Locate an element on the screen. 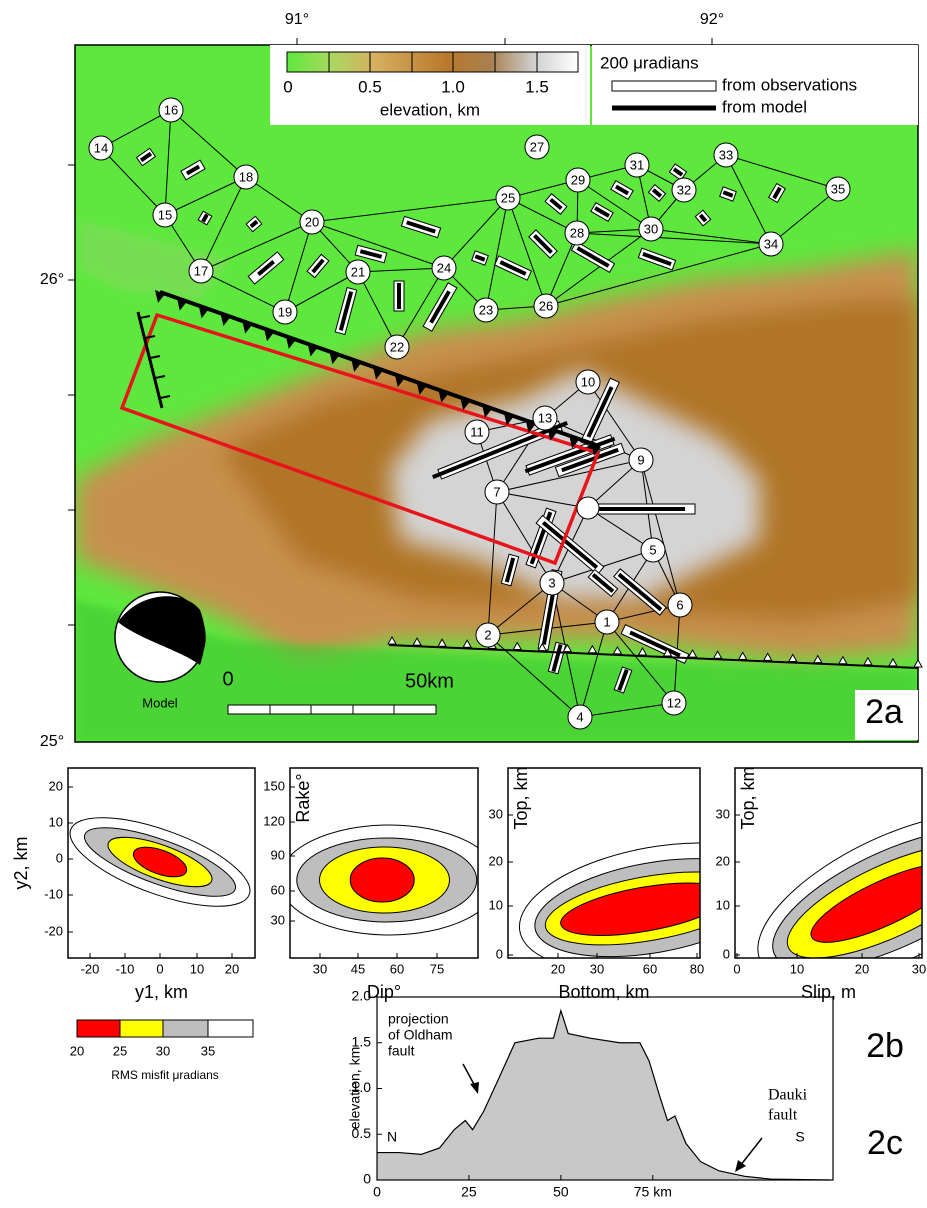  y-tick-label: 120 is located at coordinates (274, 820).